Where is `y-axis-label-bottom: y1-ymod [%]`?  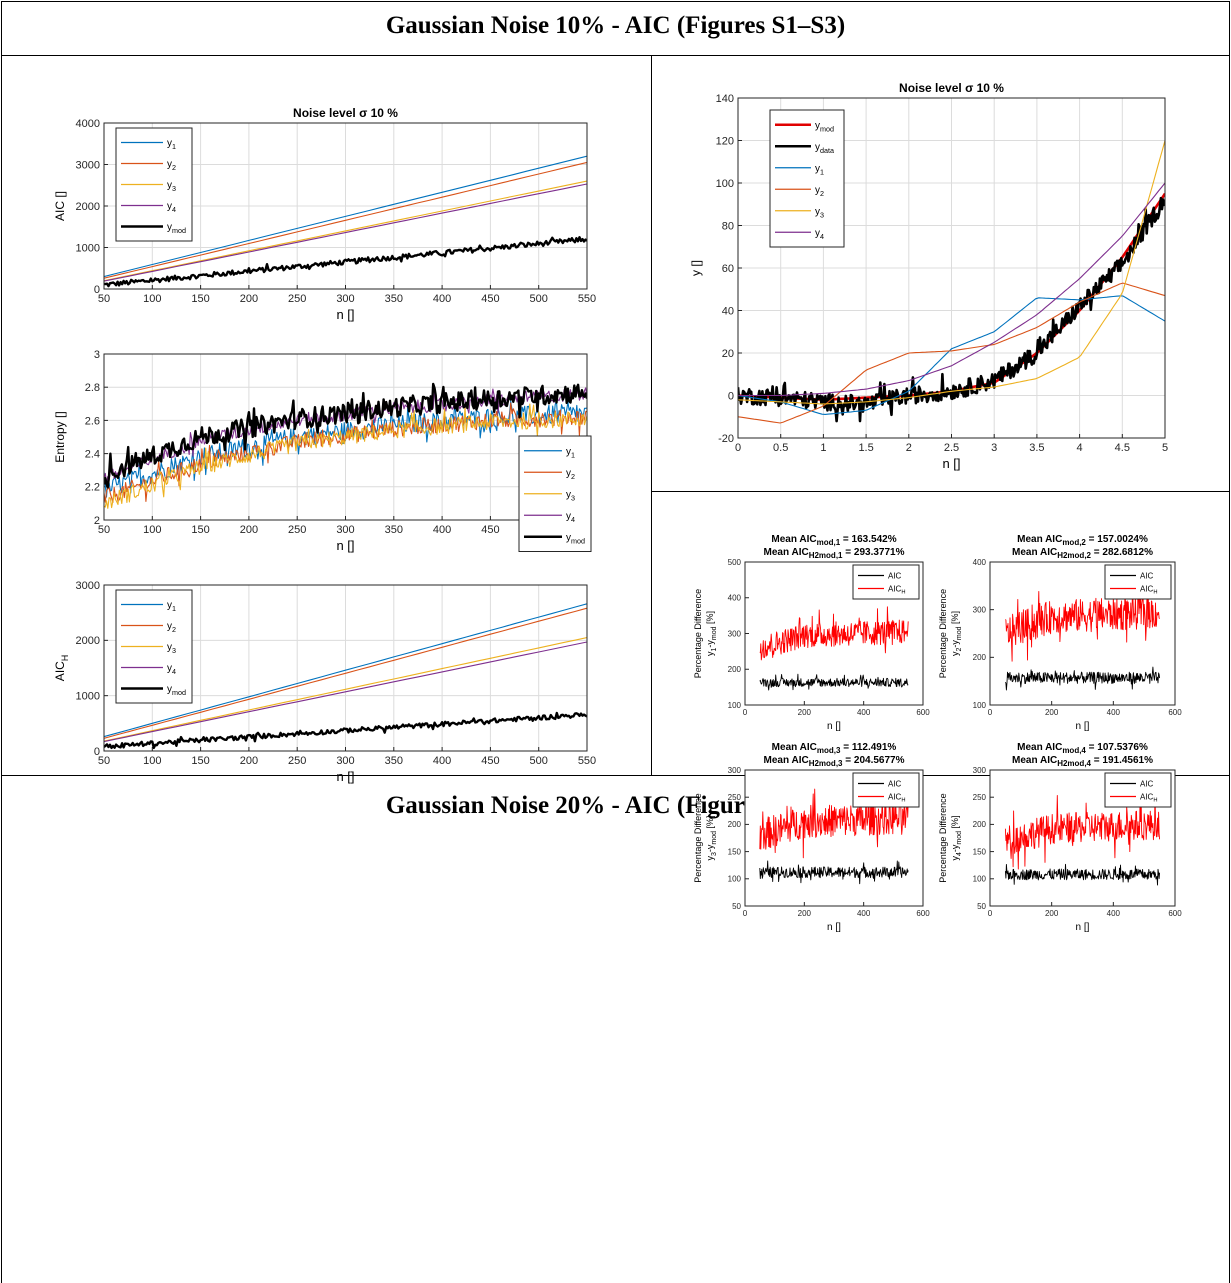
y-axis-label-bottom: y1-ymod [%] is located at coordinates (711, 633).